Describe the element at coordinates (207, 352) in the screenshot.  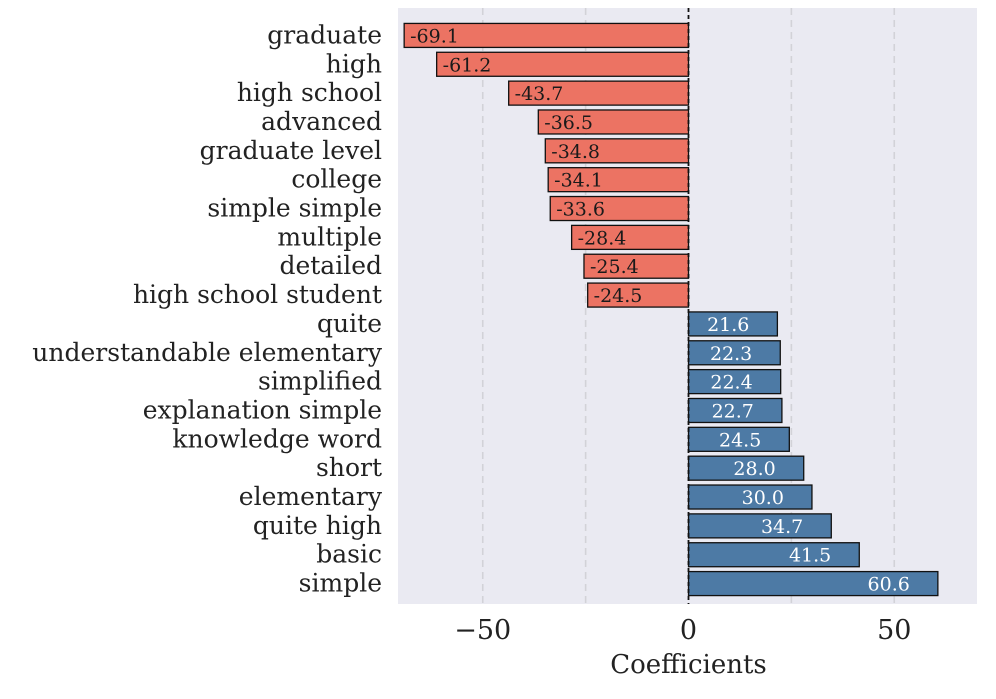
I see `category-label: understandable elementary` at that location.